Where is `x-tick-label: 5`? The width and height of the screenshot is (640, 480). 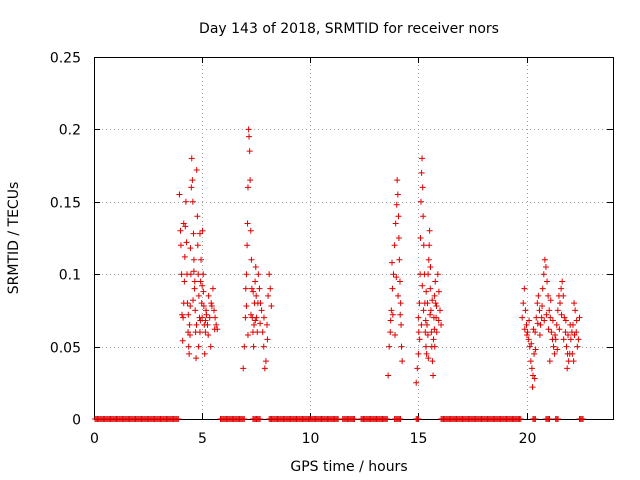
x-tick-label: 5 is located at coordinates (202, 439).